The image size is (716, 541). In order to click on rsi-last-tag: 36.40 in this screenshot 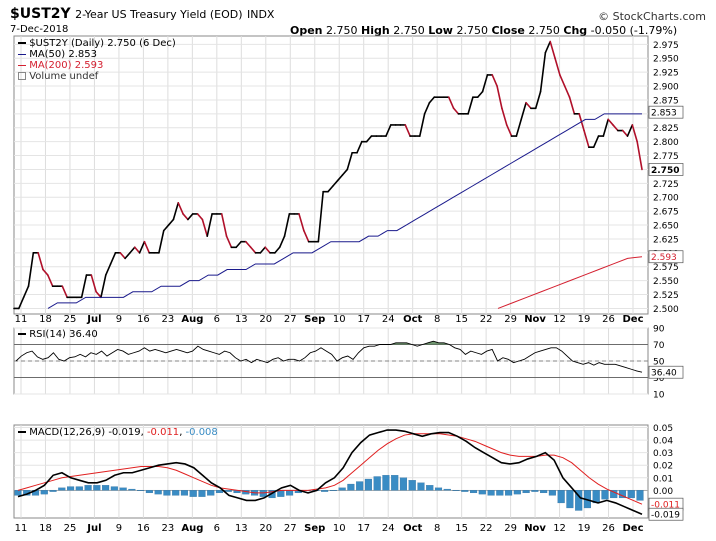, I will do `click(664, 374)`.